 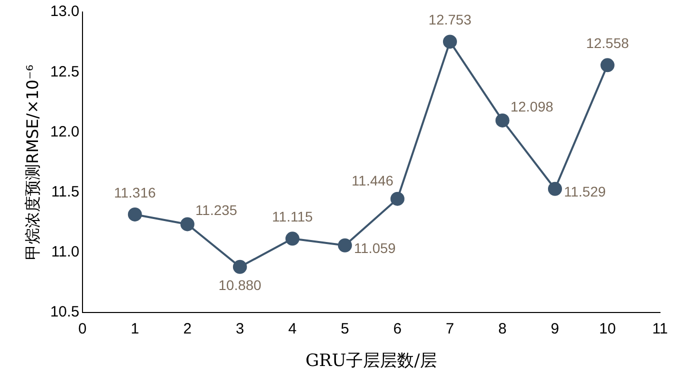 What do you see at coordinates (135, 329) in the screenshot?
I see `x-tick-label: 1` at bounding box center [135, 329].